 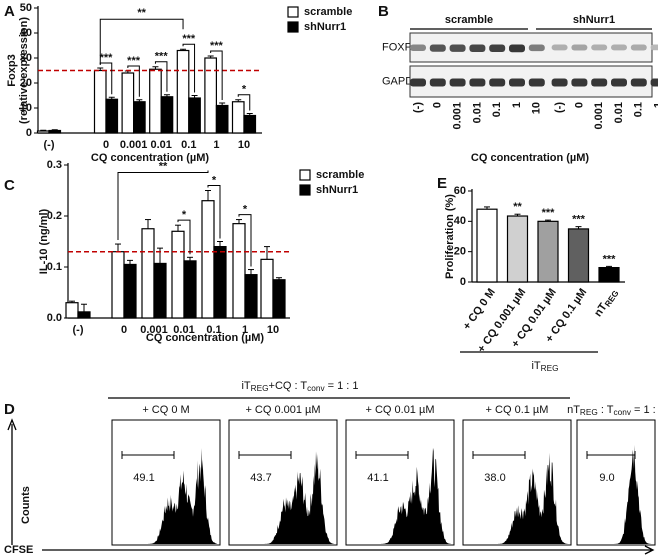 What do you see at coordinates (494, 478) in the screenshot?
I see `gate-value: 38.0` at bounding box center [494, 478].